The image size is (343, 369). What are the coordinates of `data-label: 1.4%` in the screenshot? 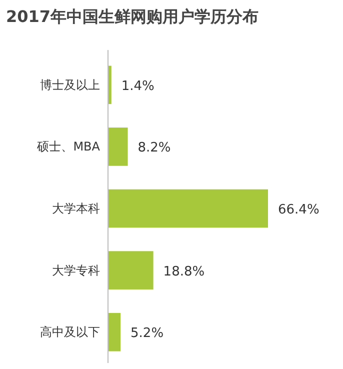 It's located at (137, 86).